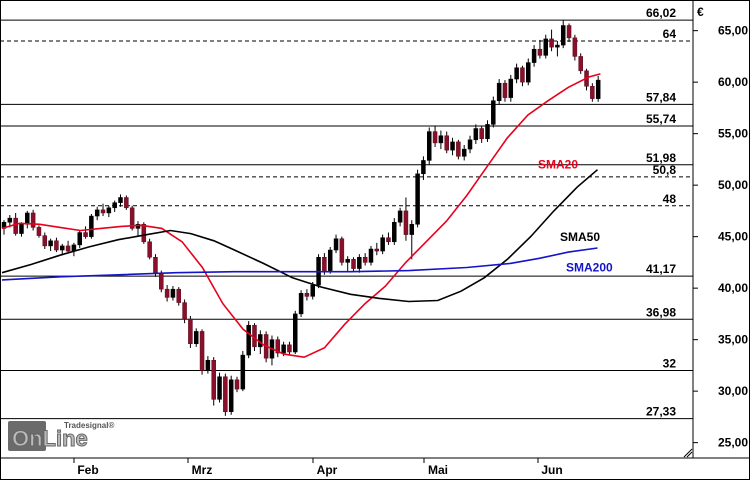 Image resolution: width=750 pixels, height=480 pixels. I want to click on x-tick-label: Apr, so click(327, 470).